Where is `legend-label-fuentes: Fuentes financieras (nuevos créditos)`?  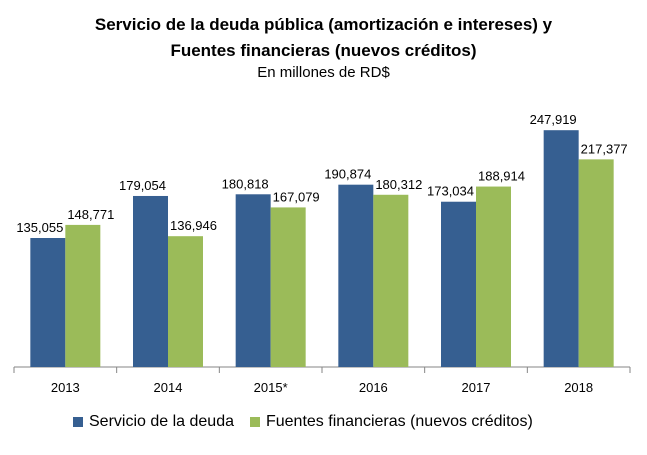 legend-label-fuentes: Fuentes financieras (nuevos créditos) is located at coordinates (399, 421).